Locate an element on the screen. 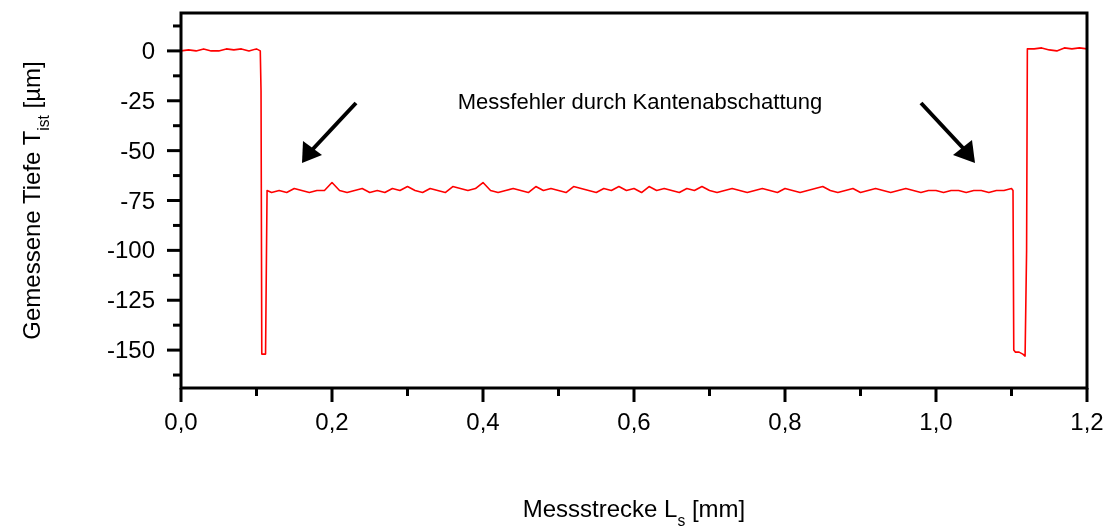 Image resolution: width=1115 pixels, height=531 pixels. y-tick-label: -50 is located at coordinates (137, 150).